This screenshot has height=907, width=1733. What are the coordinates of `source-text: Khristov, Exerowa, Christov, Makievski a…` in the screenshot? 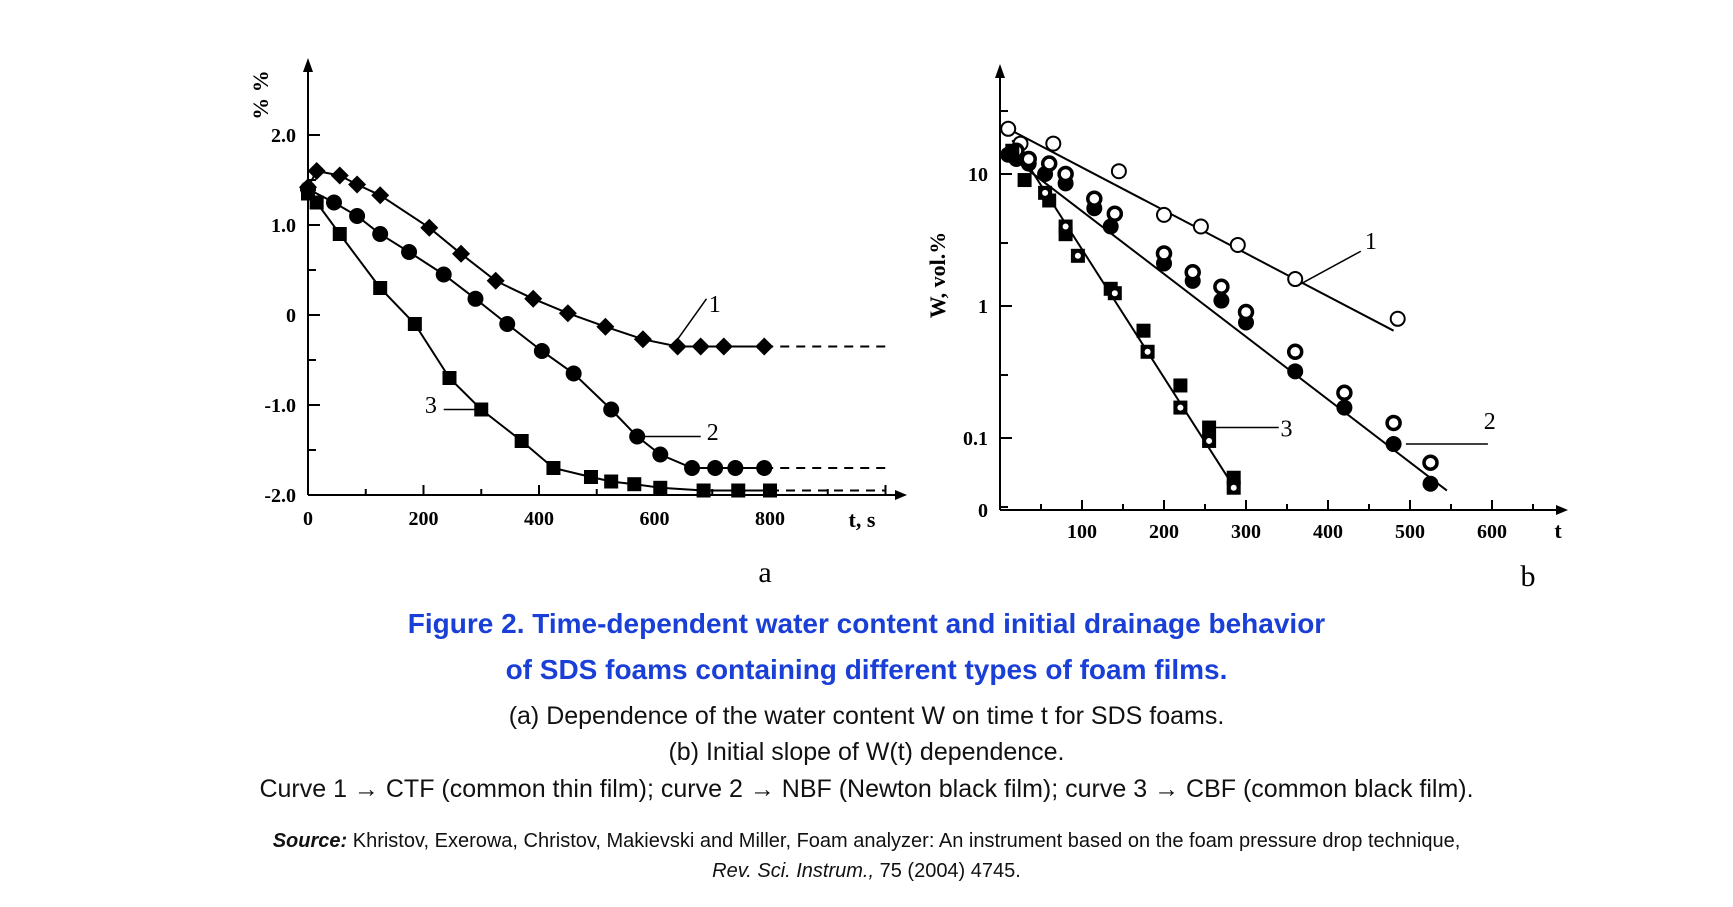 It's located at (904, 841).